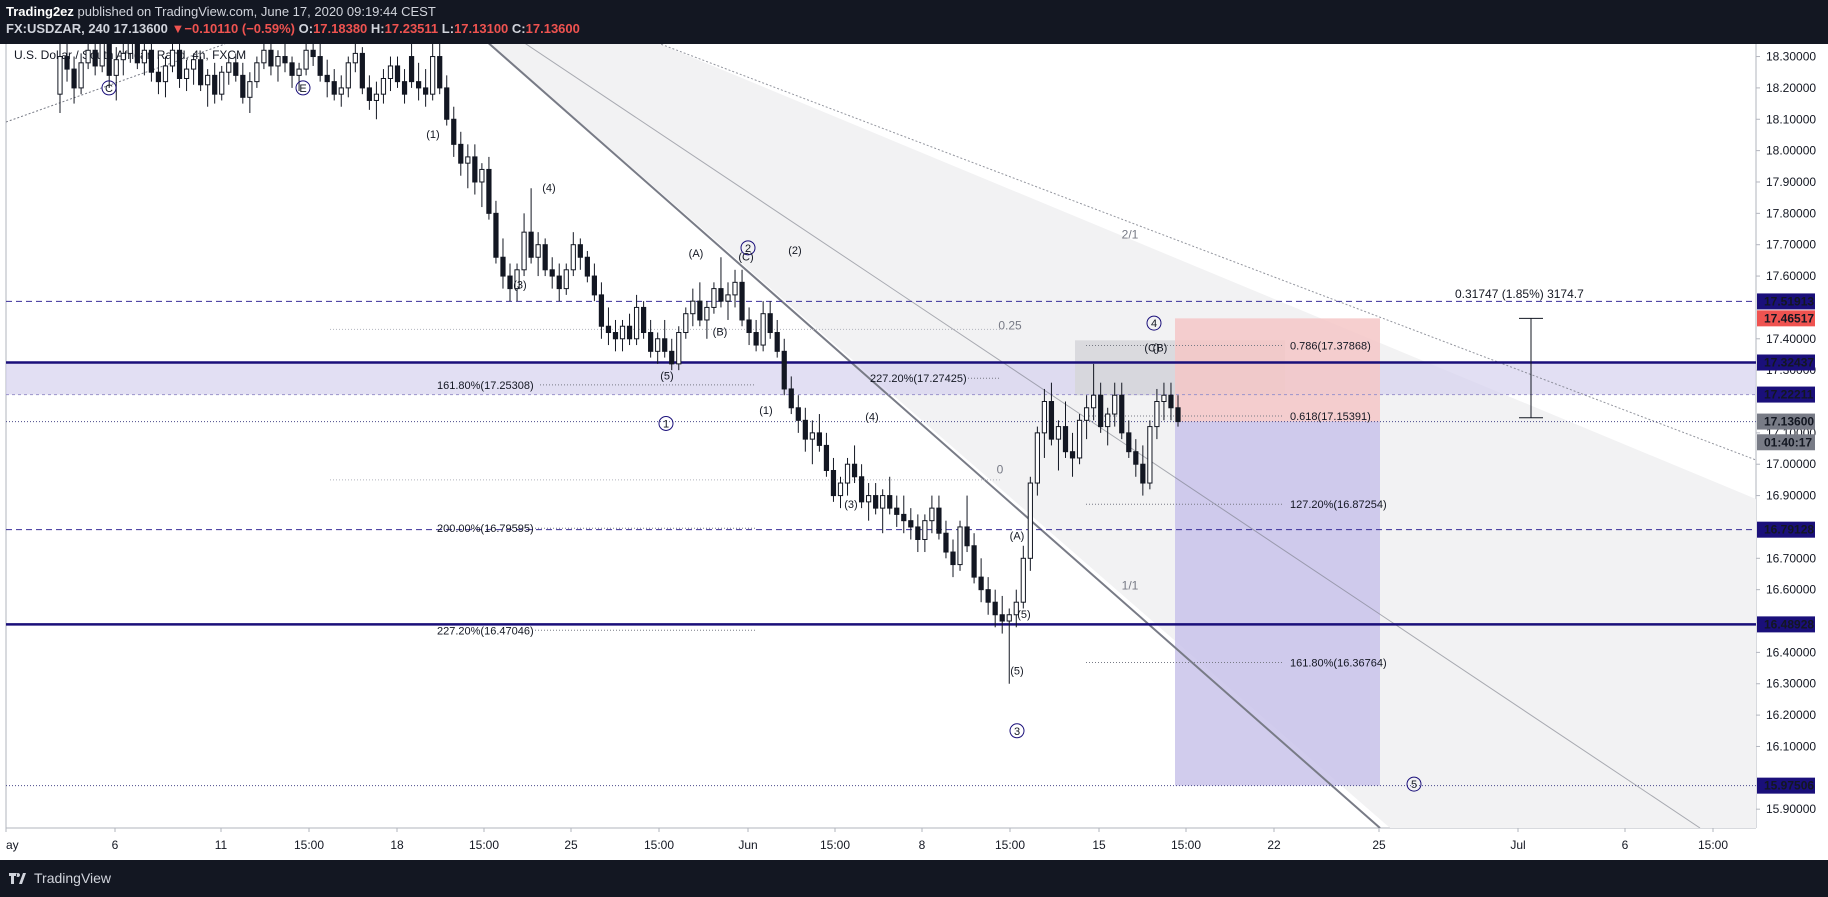 The width and height of the screenshot is (1828, 897). I want to click on y-tick-label-1: 18.20000, so click(1791, 88).